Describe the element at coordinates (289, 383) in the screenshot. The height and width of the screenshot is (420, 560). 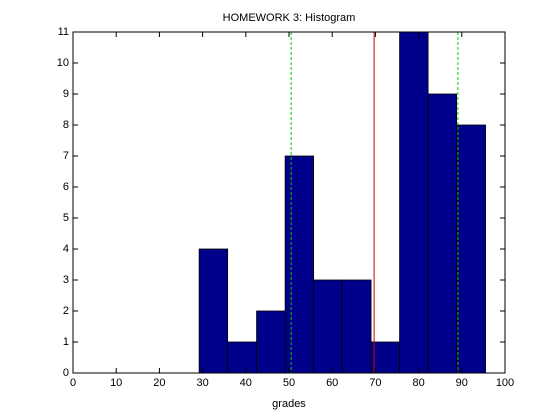
I see `x-tick-label: 50` at that location.